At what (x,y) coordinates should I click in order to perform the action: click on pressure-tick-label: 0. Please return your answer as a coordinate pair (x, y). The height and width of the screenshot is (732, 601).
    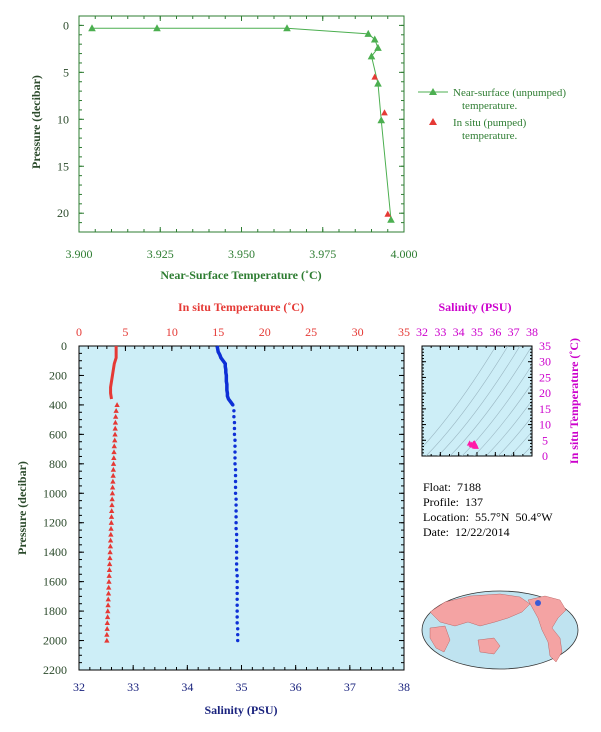
    Looking at the image, I should click on (64, 346).